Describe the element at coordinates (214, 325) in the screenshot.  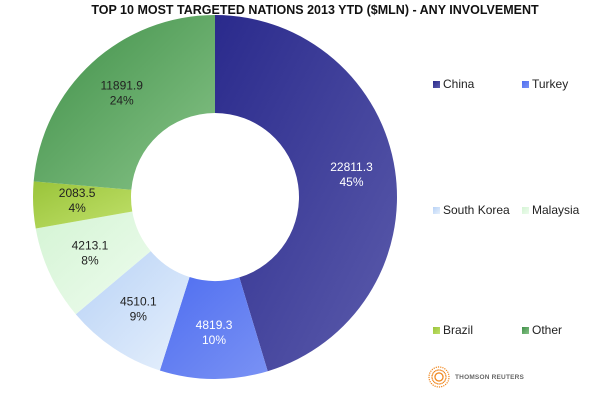
I see `data-label-value: 4819.3` at that location.